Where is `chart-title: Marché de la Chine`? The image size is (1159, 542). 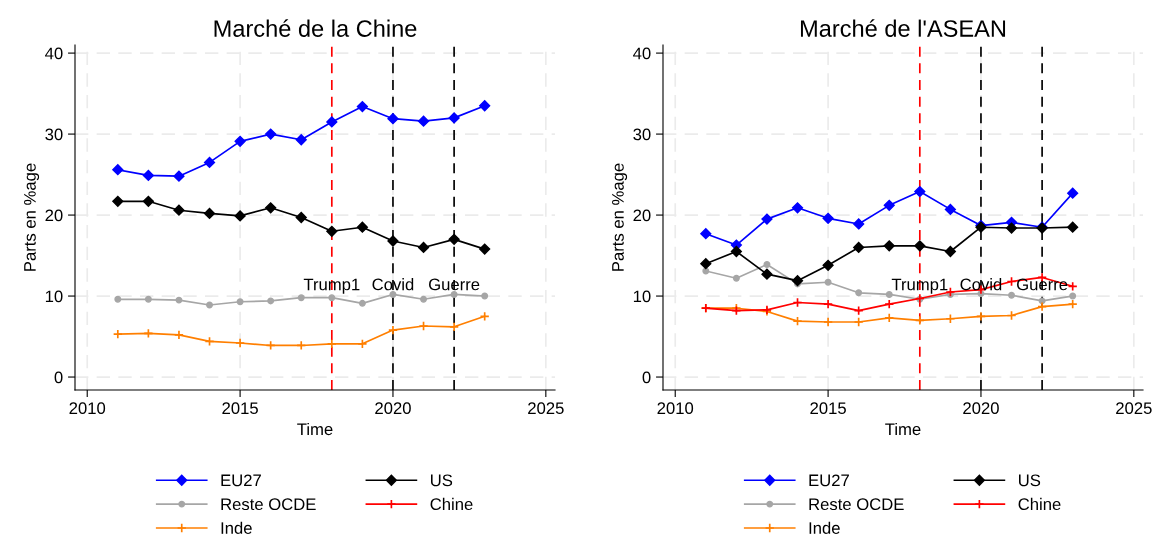 chart-title: Marché de la Chine is located at coordinates (315, 28).